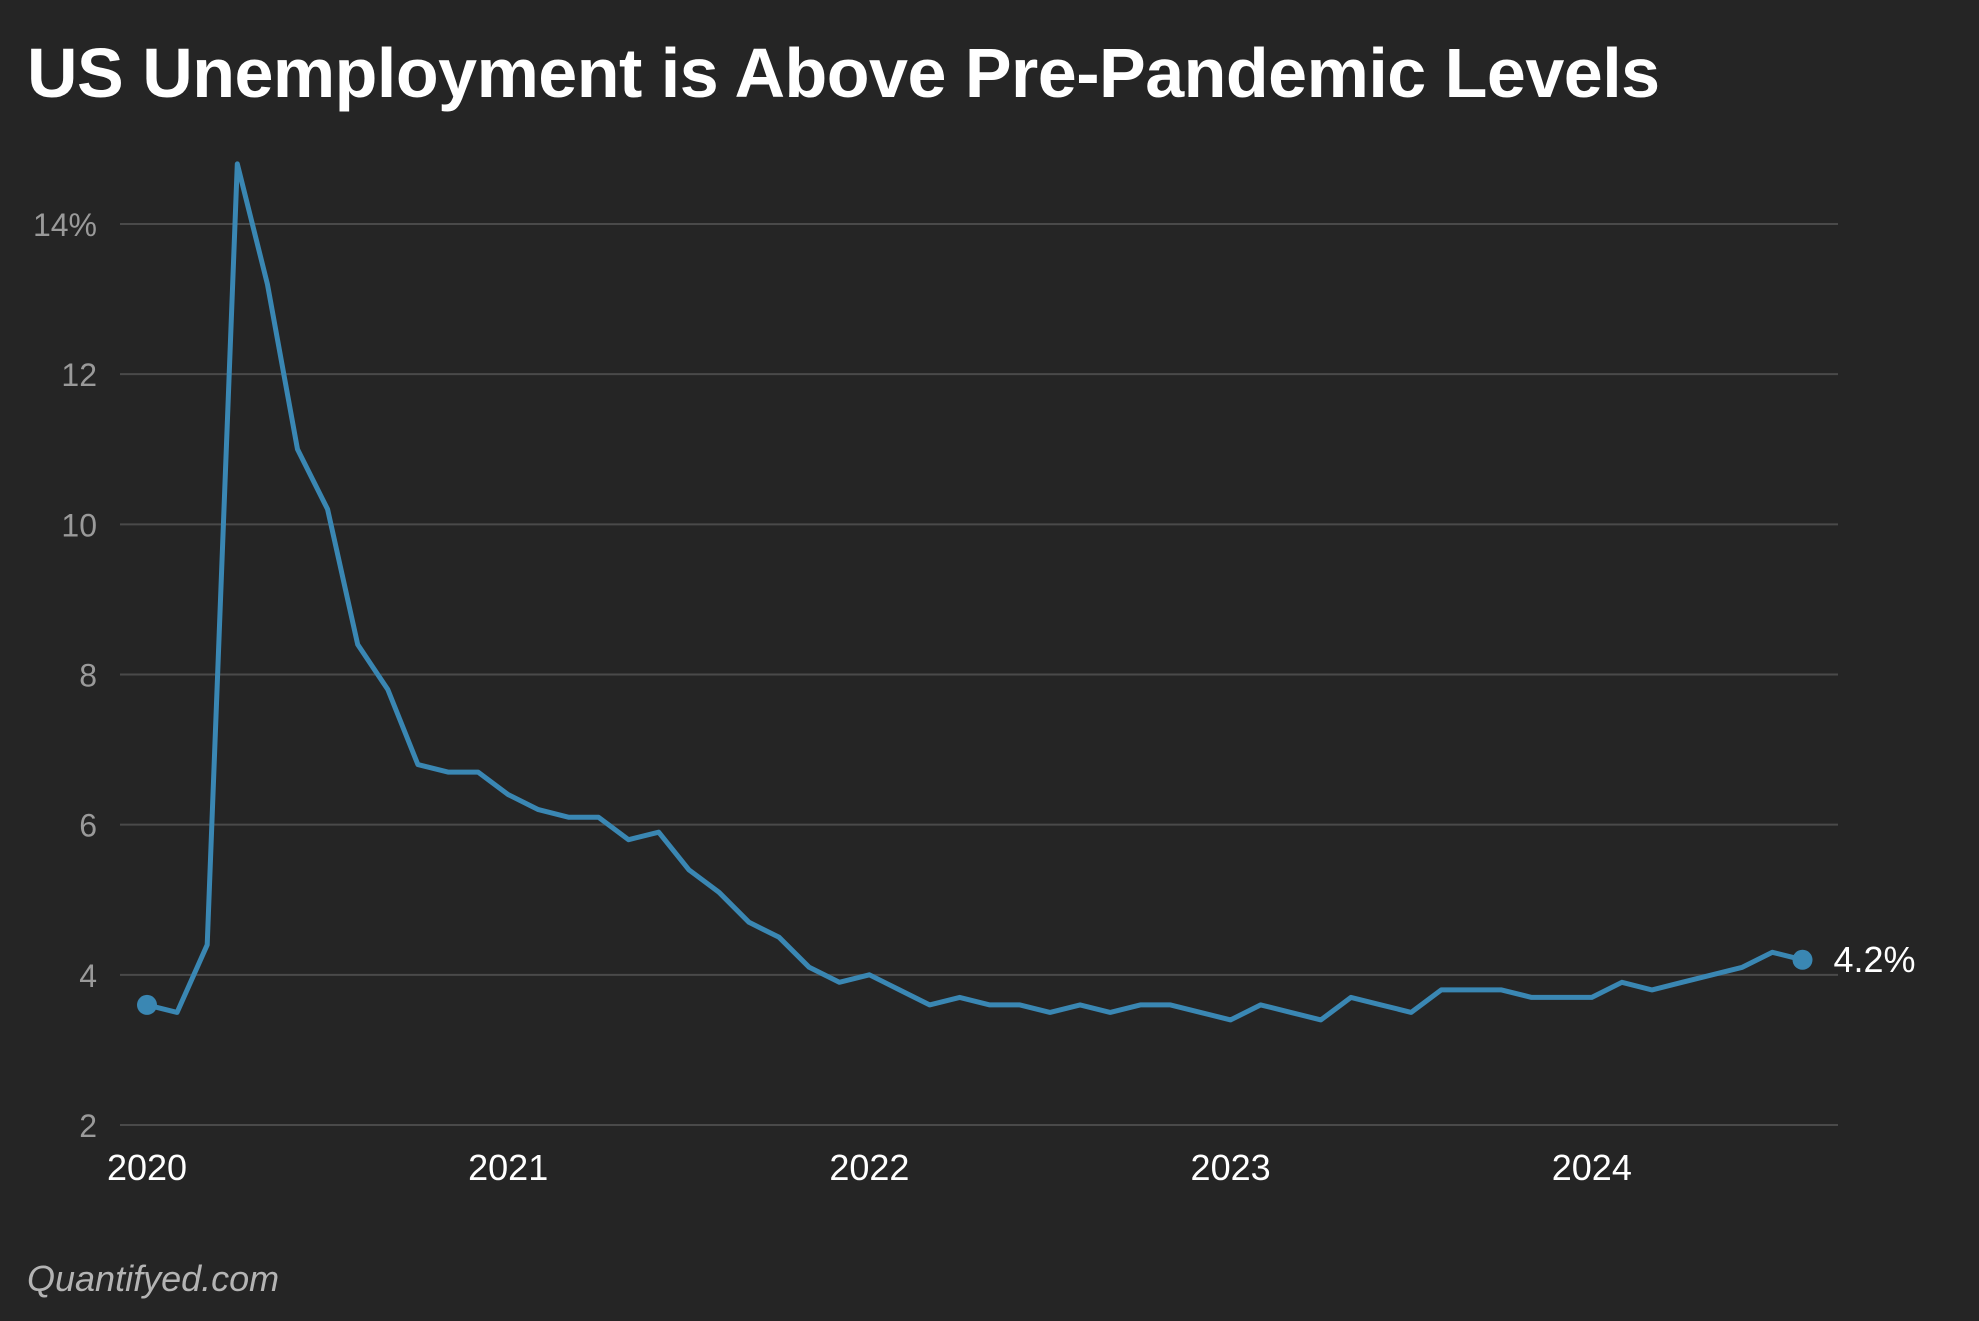  Describe the element at coordinates (147, 1004) in the screenshot. I see `start-point-marker` at that location.